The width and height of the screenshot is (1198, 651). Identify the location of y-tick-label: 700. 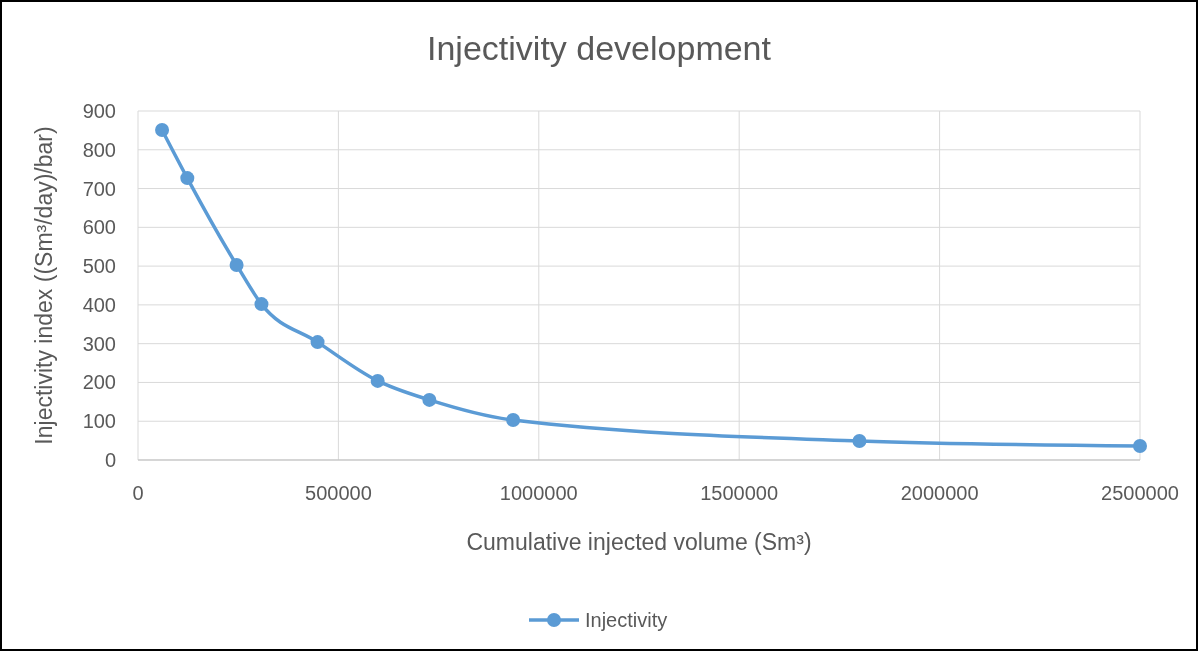
(99, 188).